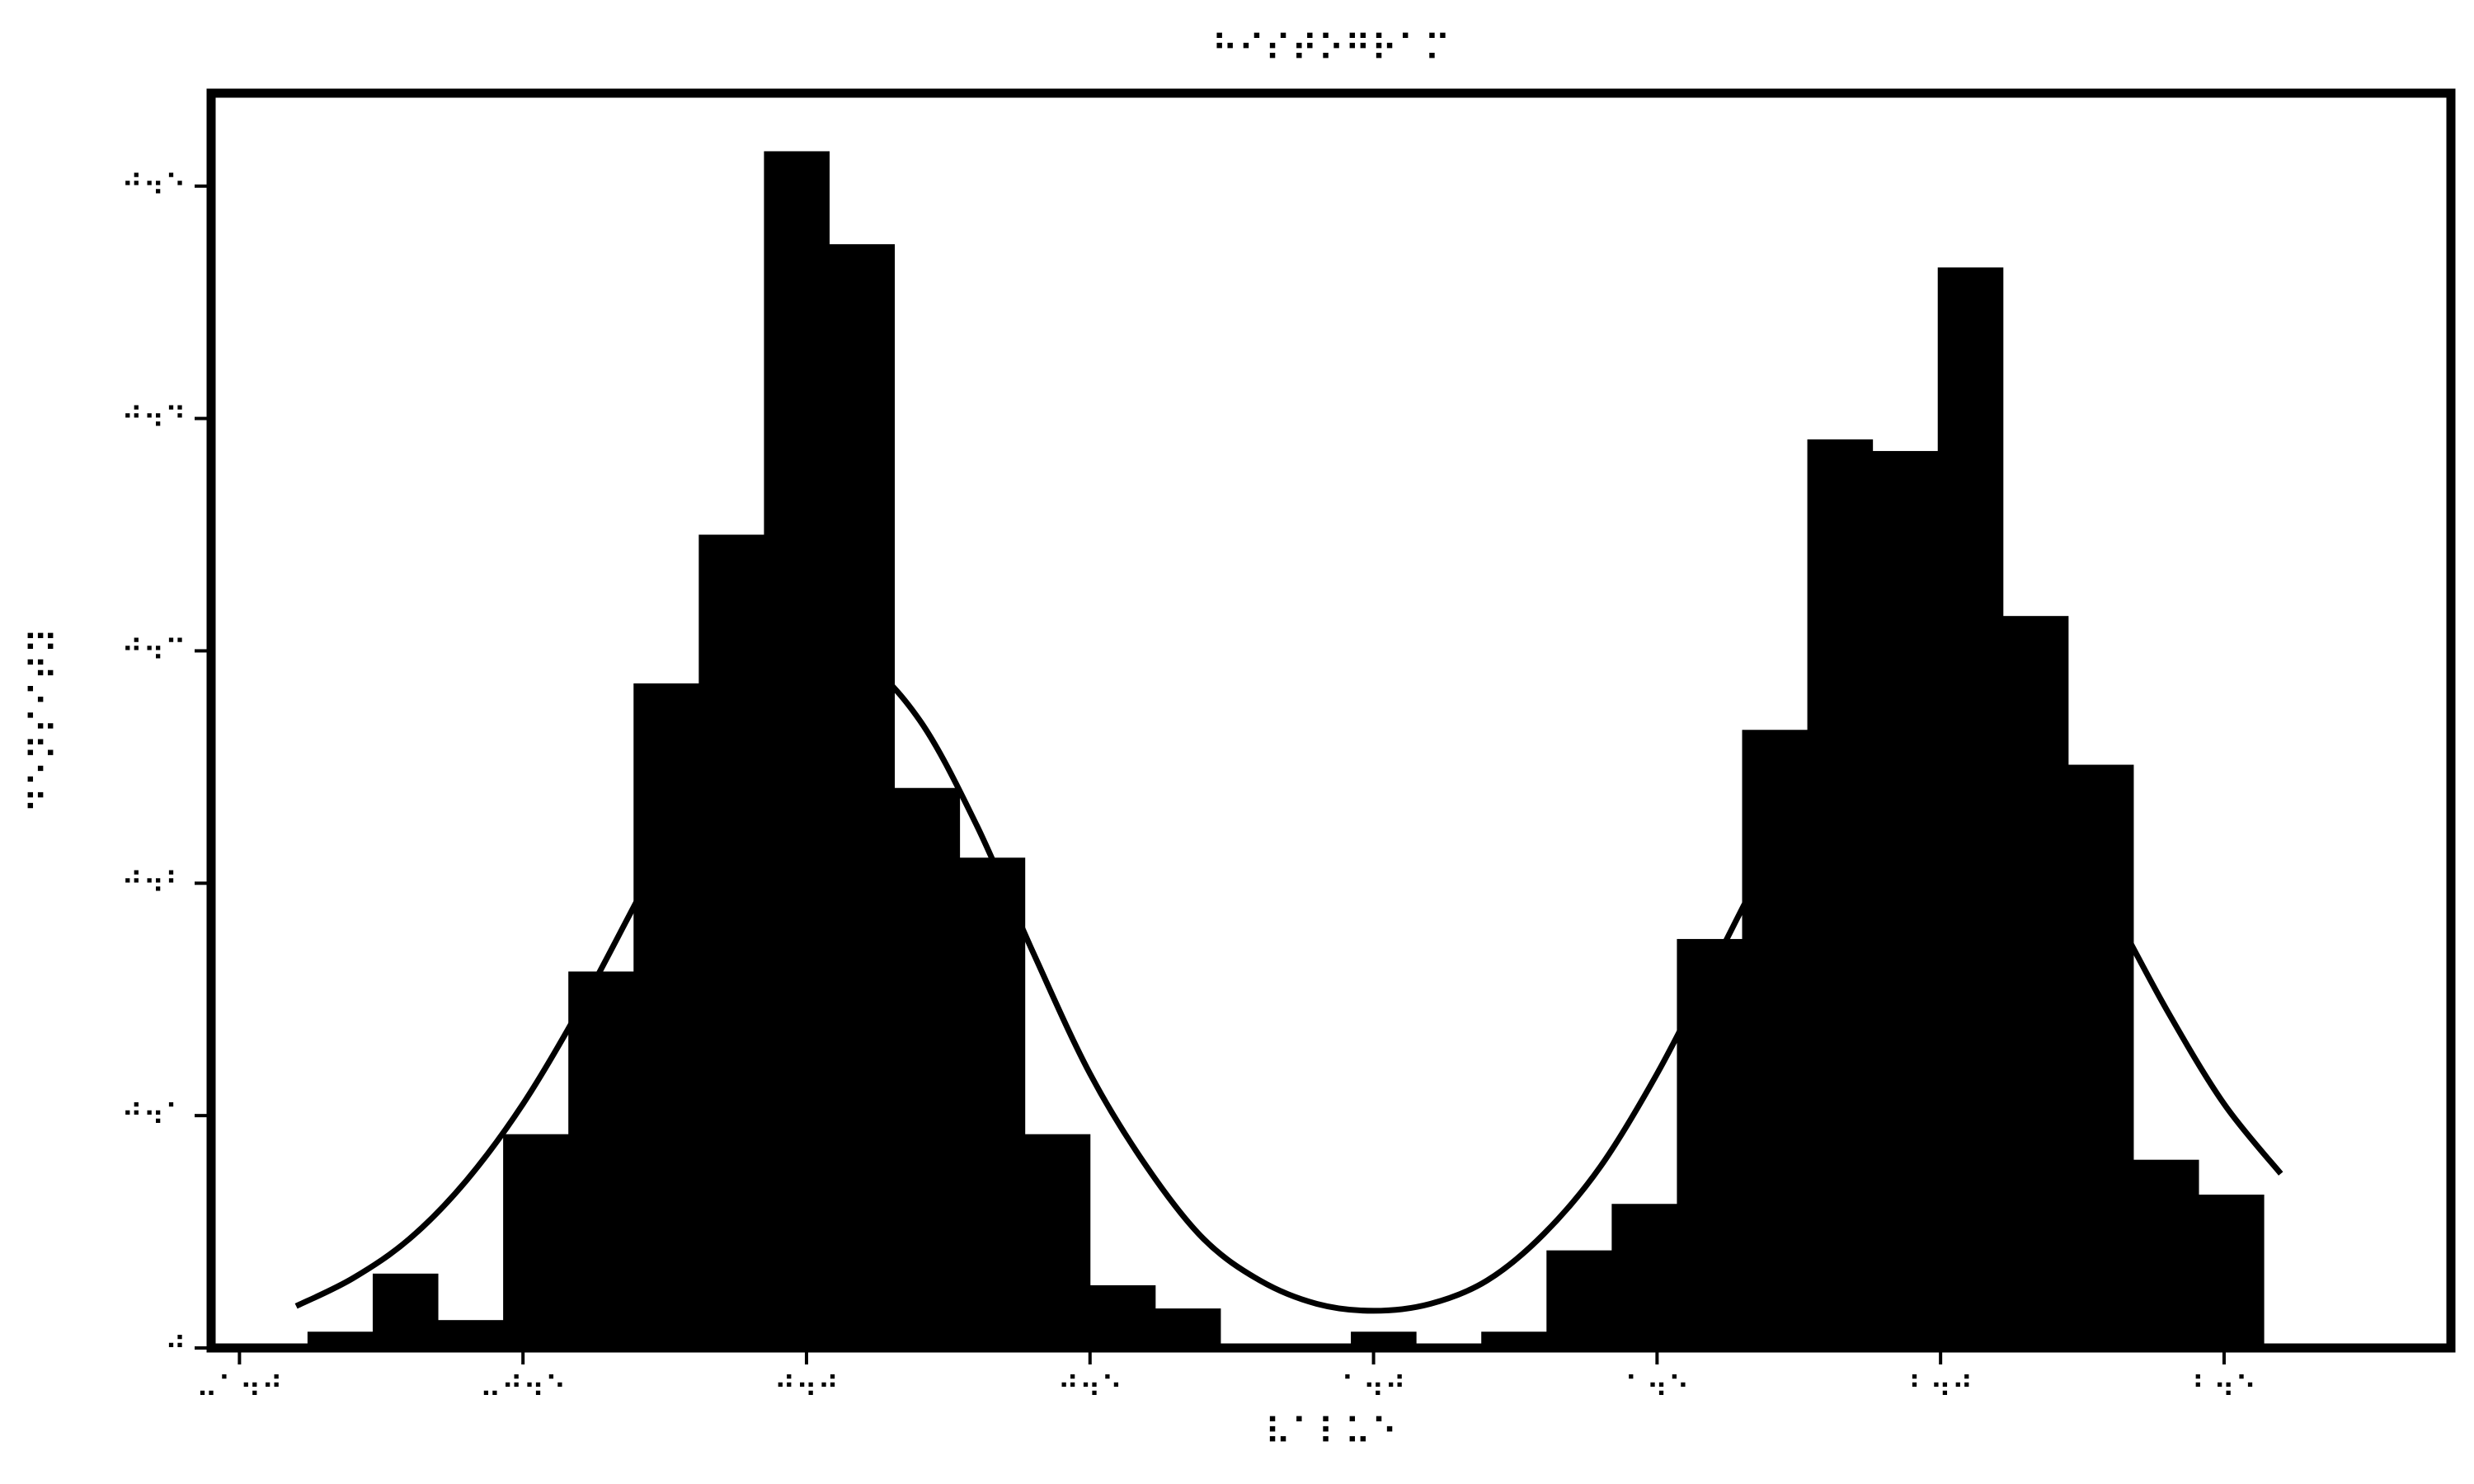  I want to click on chart-title: ⠓⠊⠎⠞⠕⠛⠗⠁⠍, so click(1331, 49).